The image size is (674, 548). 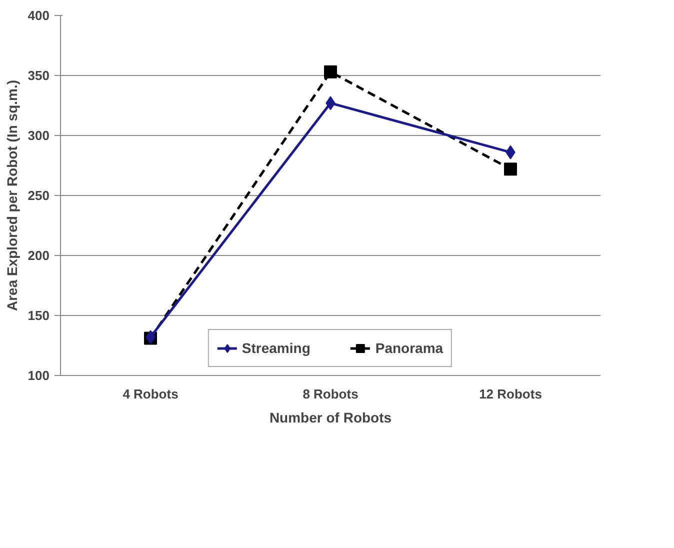 What do you see at coordinates (510, 394) in the screenshot?
I see `x-tick-label: 12 Robots` at bounding box center [510, 394].